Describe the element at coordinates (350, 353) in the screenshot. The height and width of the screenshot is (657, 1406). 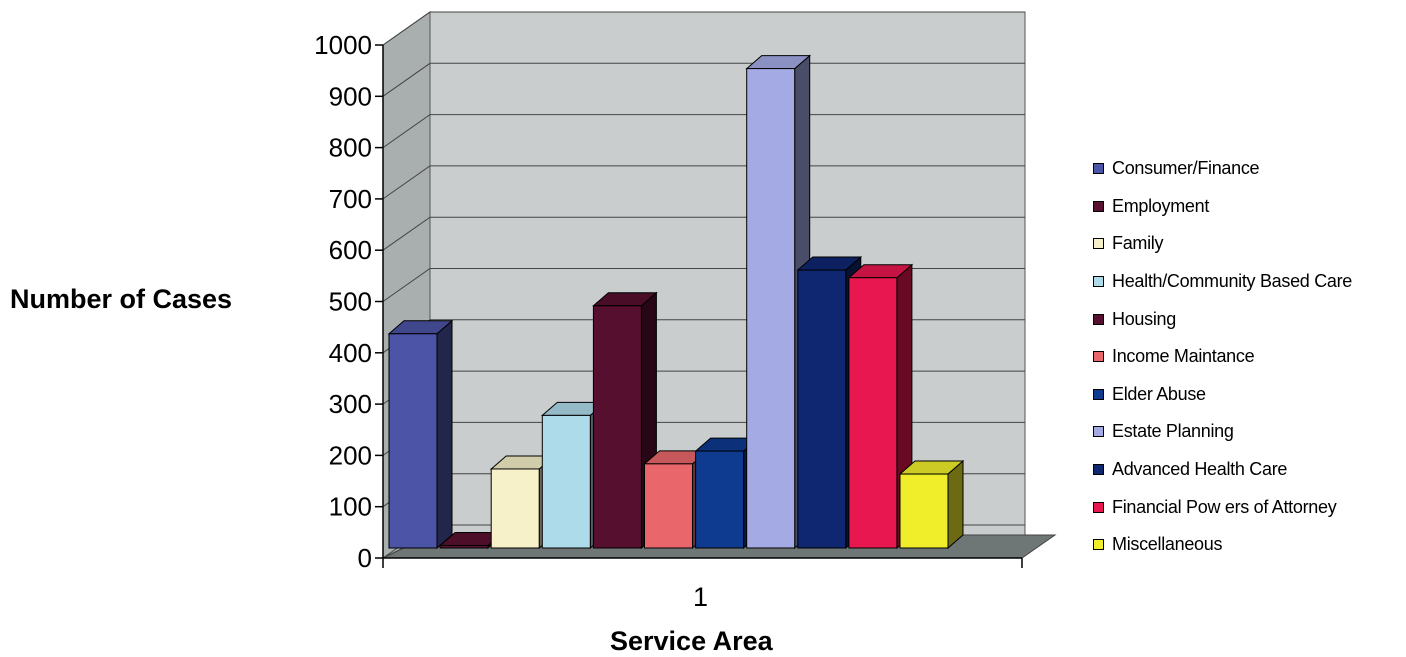
I see `y-tick-label: 400` at that location.